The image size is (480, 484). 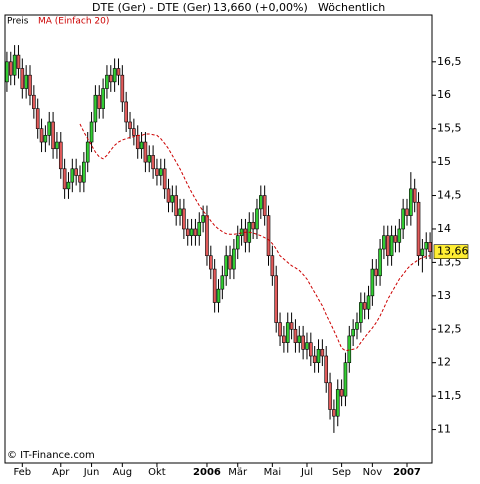 I want to click on y-tick-label: 12,5, so click(x=449, y=328).